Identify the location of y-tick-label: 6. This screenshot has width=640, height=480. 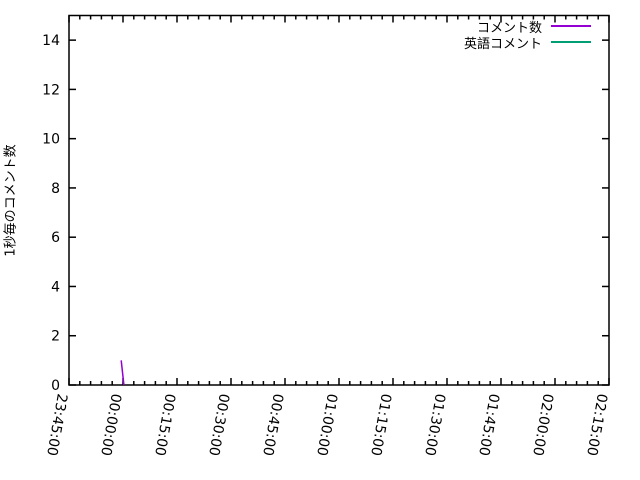
(55, 238).